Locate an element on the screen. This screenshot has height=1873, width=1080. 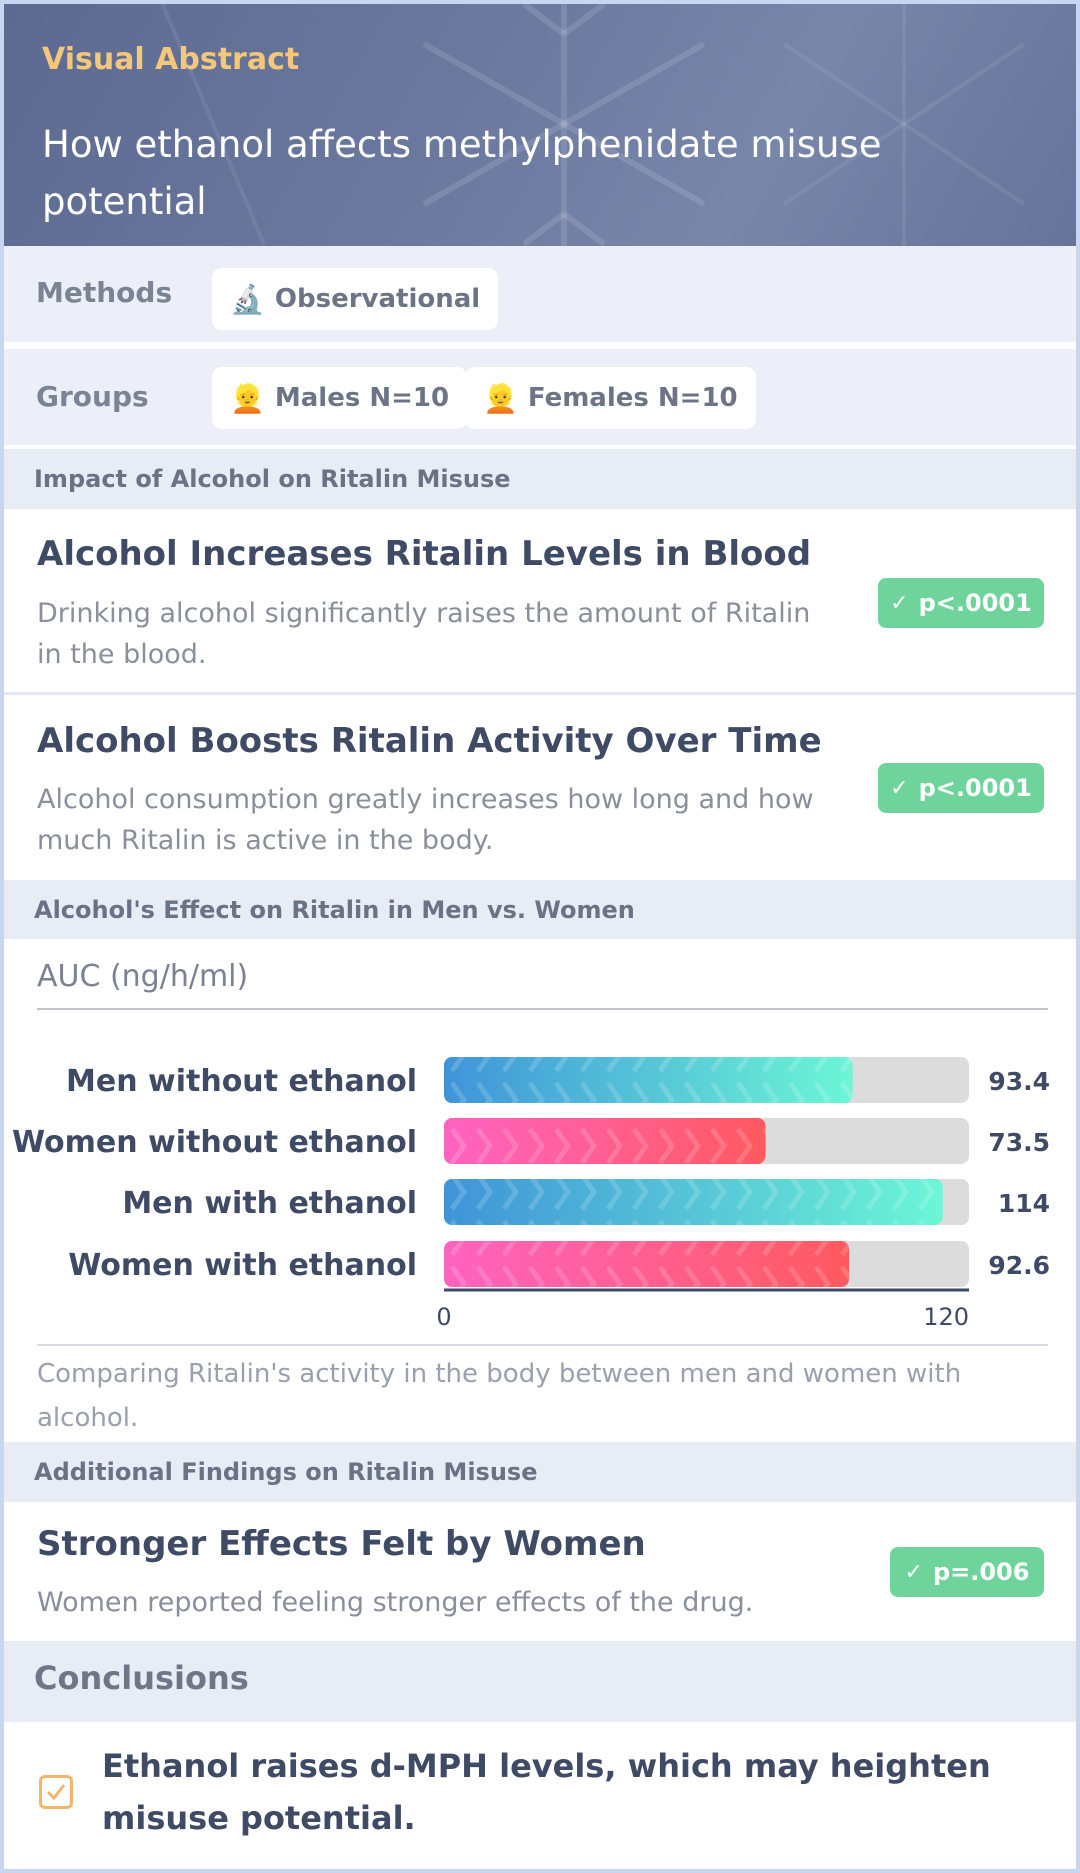
bar-value-label: 114 is located at coordinates (1024, 1203).